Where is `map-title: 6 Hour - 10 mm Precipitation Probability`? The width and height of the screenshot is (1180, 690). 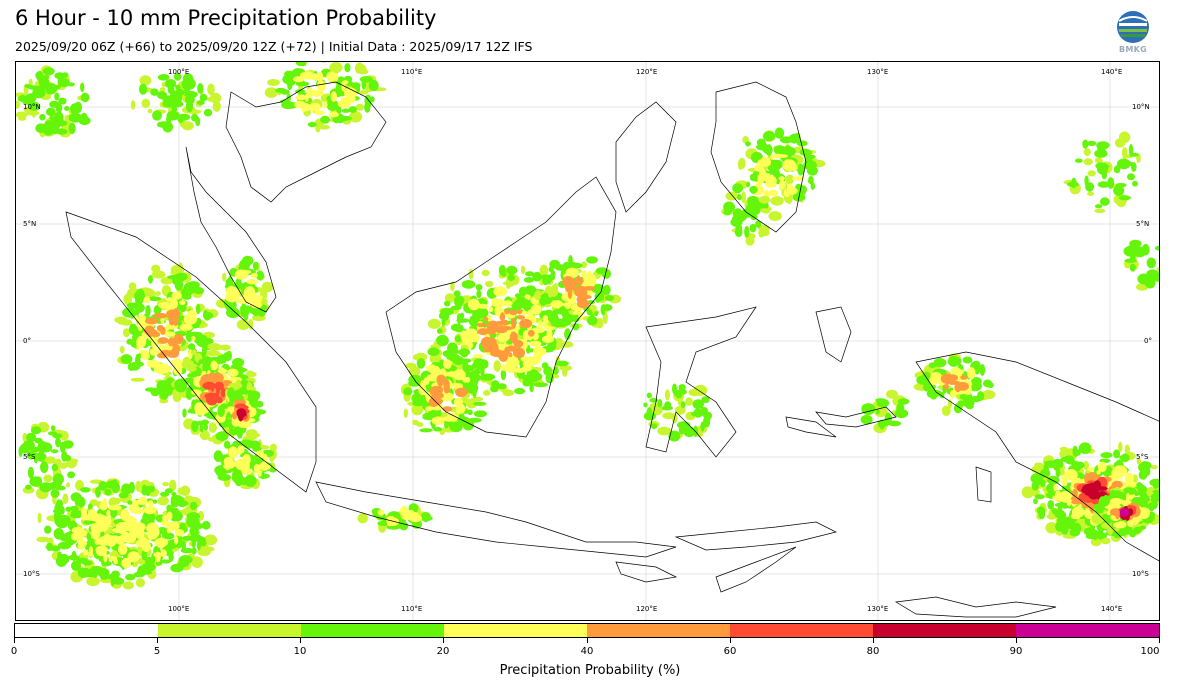
map-title: 6 Hour - 10 mm Precipitation Probability is located at coordinates (226, 18).